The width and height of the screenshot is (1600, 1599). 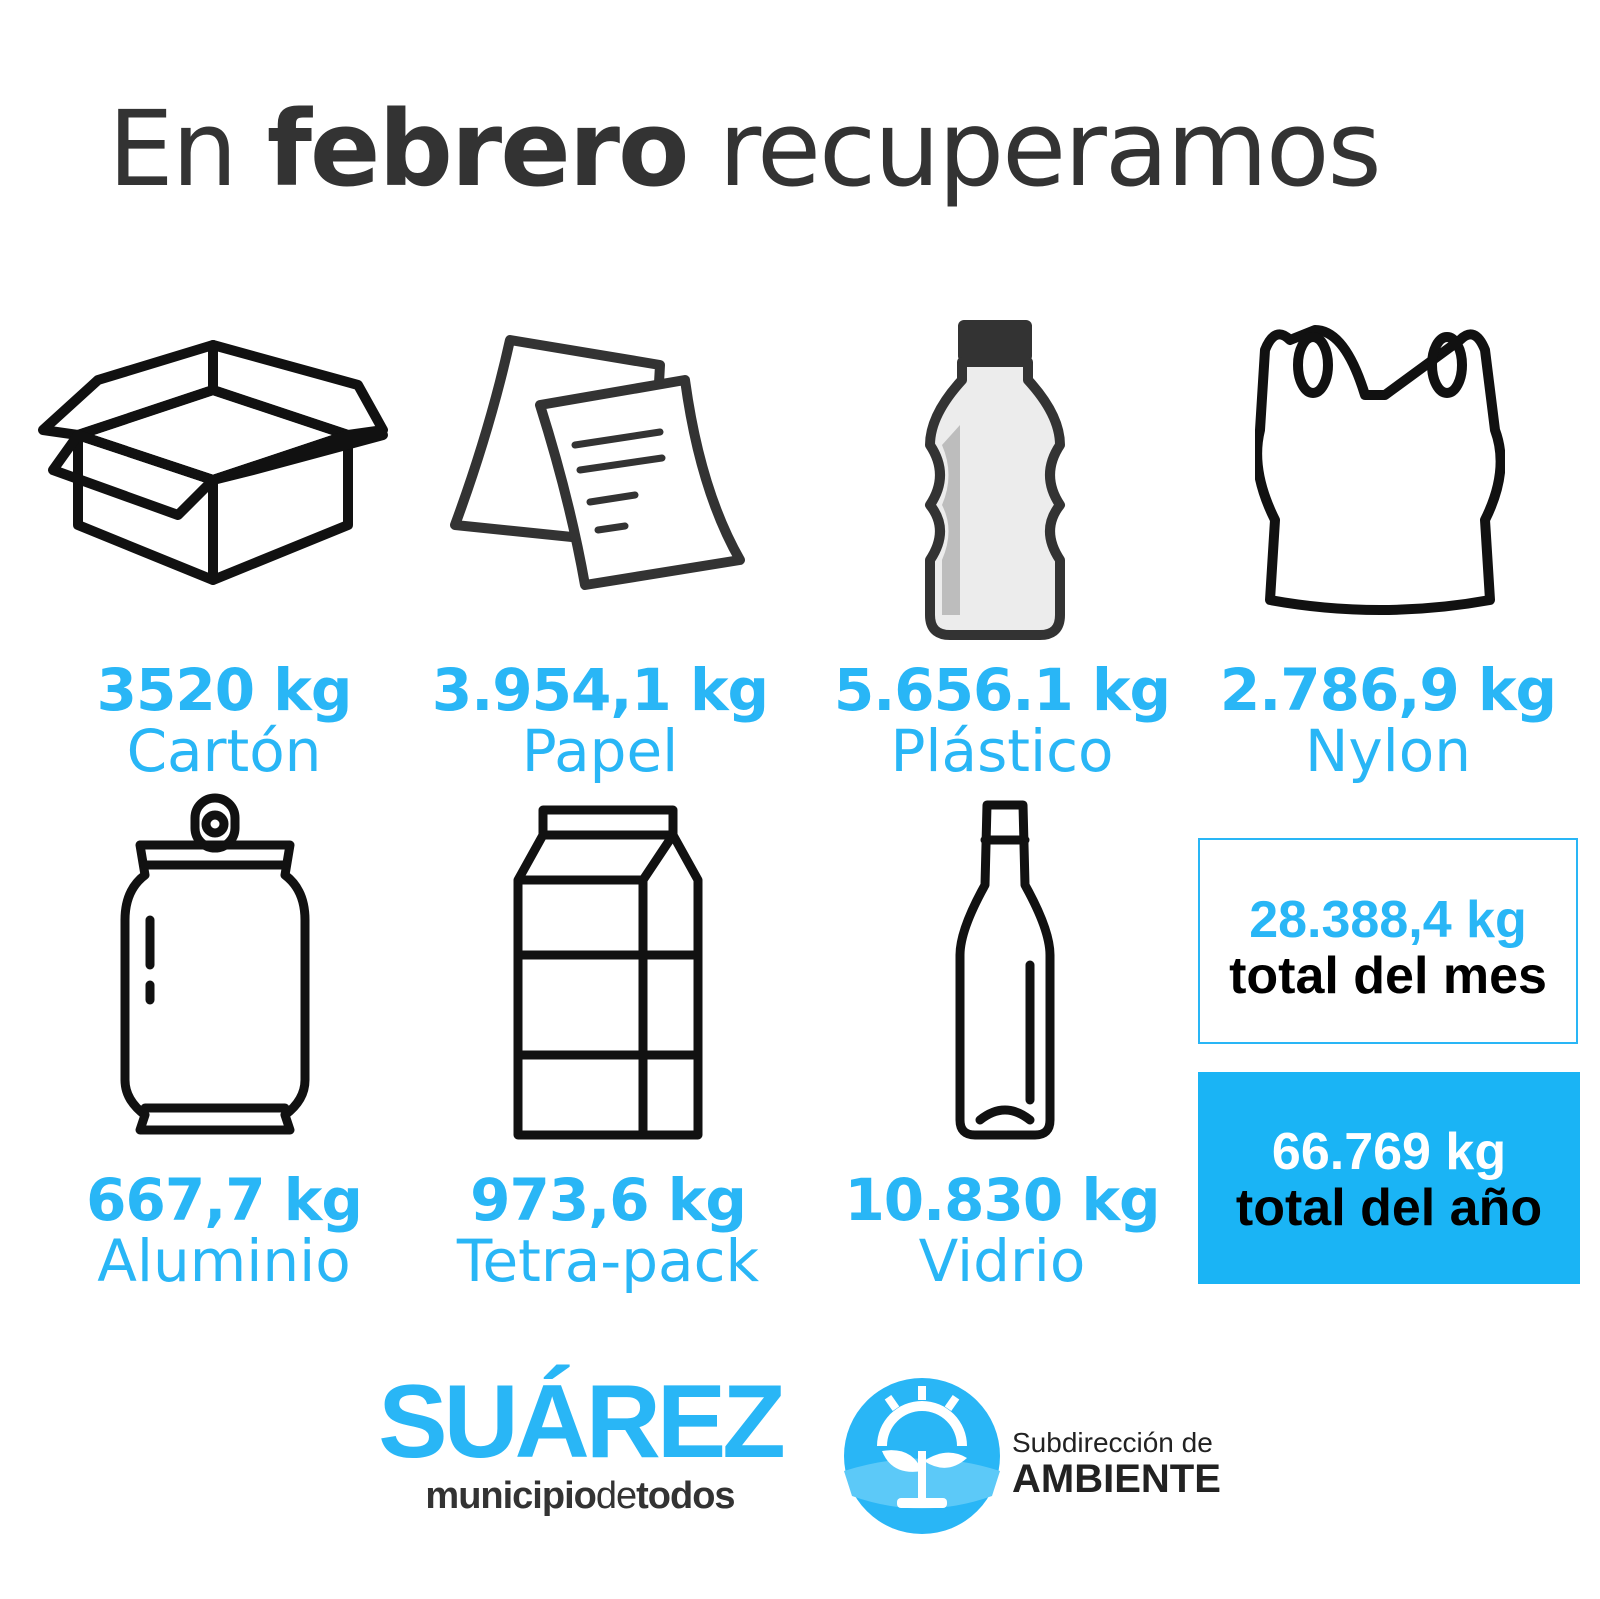 I want to click on ambiente-text: Subdirección de AMBIENTE, so click(x=1116, y=1464).